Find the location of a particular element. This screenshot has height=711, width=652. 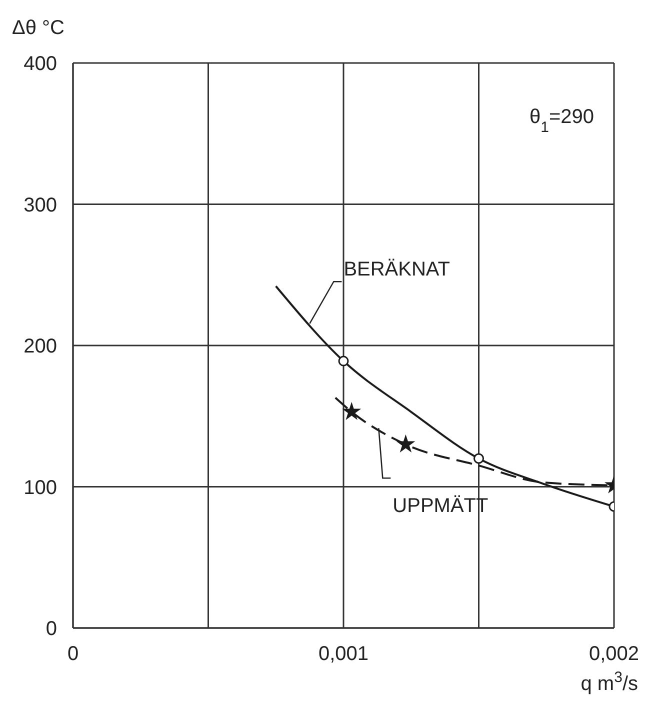

annotation: θ$_{1}$=290 is located at coordinates (561, 121).